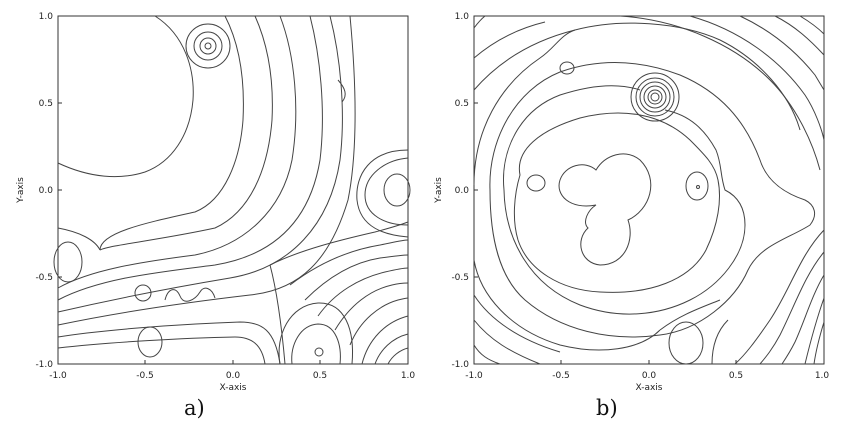 This screenshot has height=427, width=849. What do you see at coordinates (474, 376) in the screenshot?
I see `panel-b-x-tick-label: -1.0` at bounding box center [474, 376].